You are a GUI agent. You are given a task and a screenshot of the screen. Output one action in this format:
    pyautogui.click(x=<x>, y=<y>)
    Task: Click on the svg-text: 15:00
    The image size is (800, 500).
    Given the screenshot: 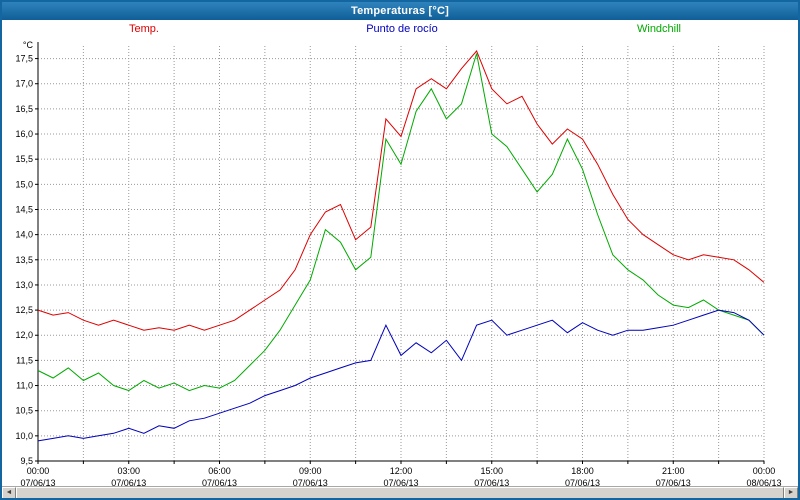 What is the action you would take?
    pyautogui.click(x=491, y=471)
    